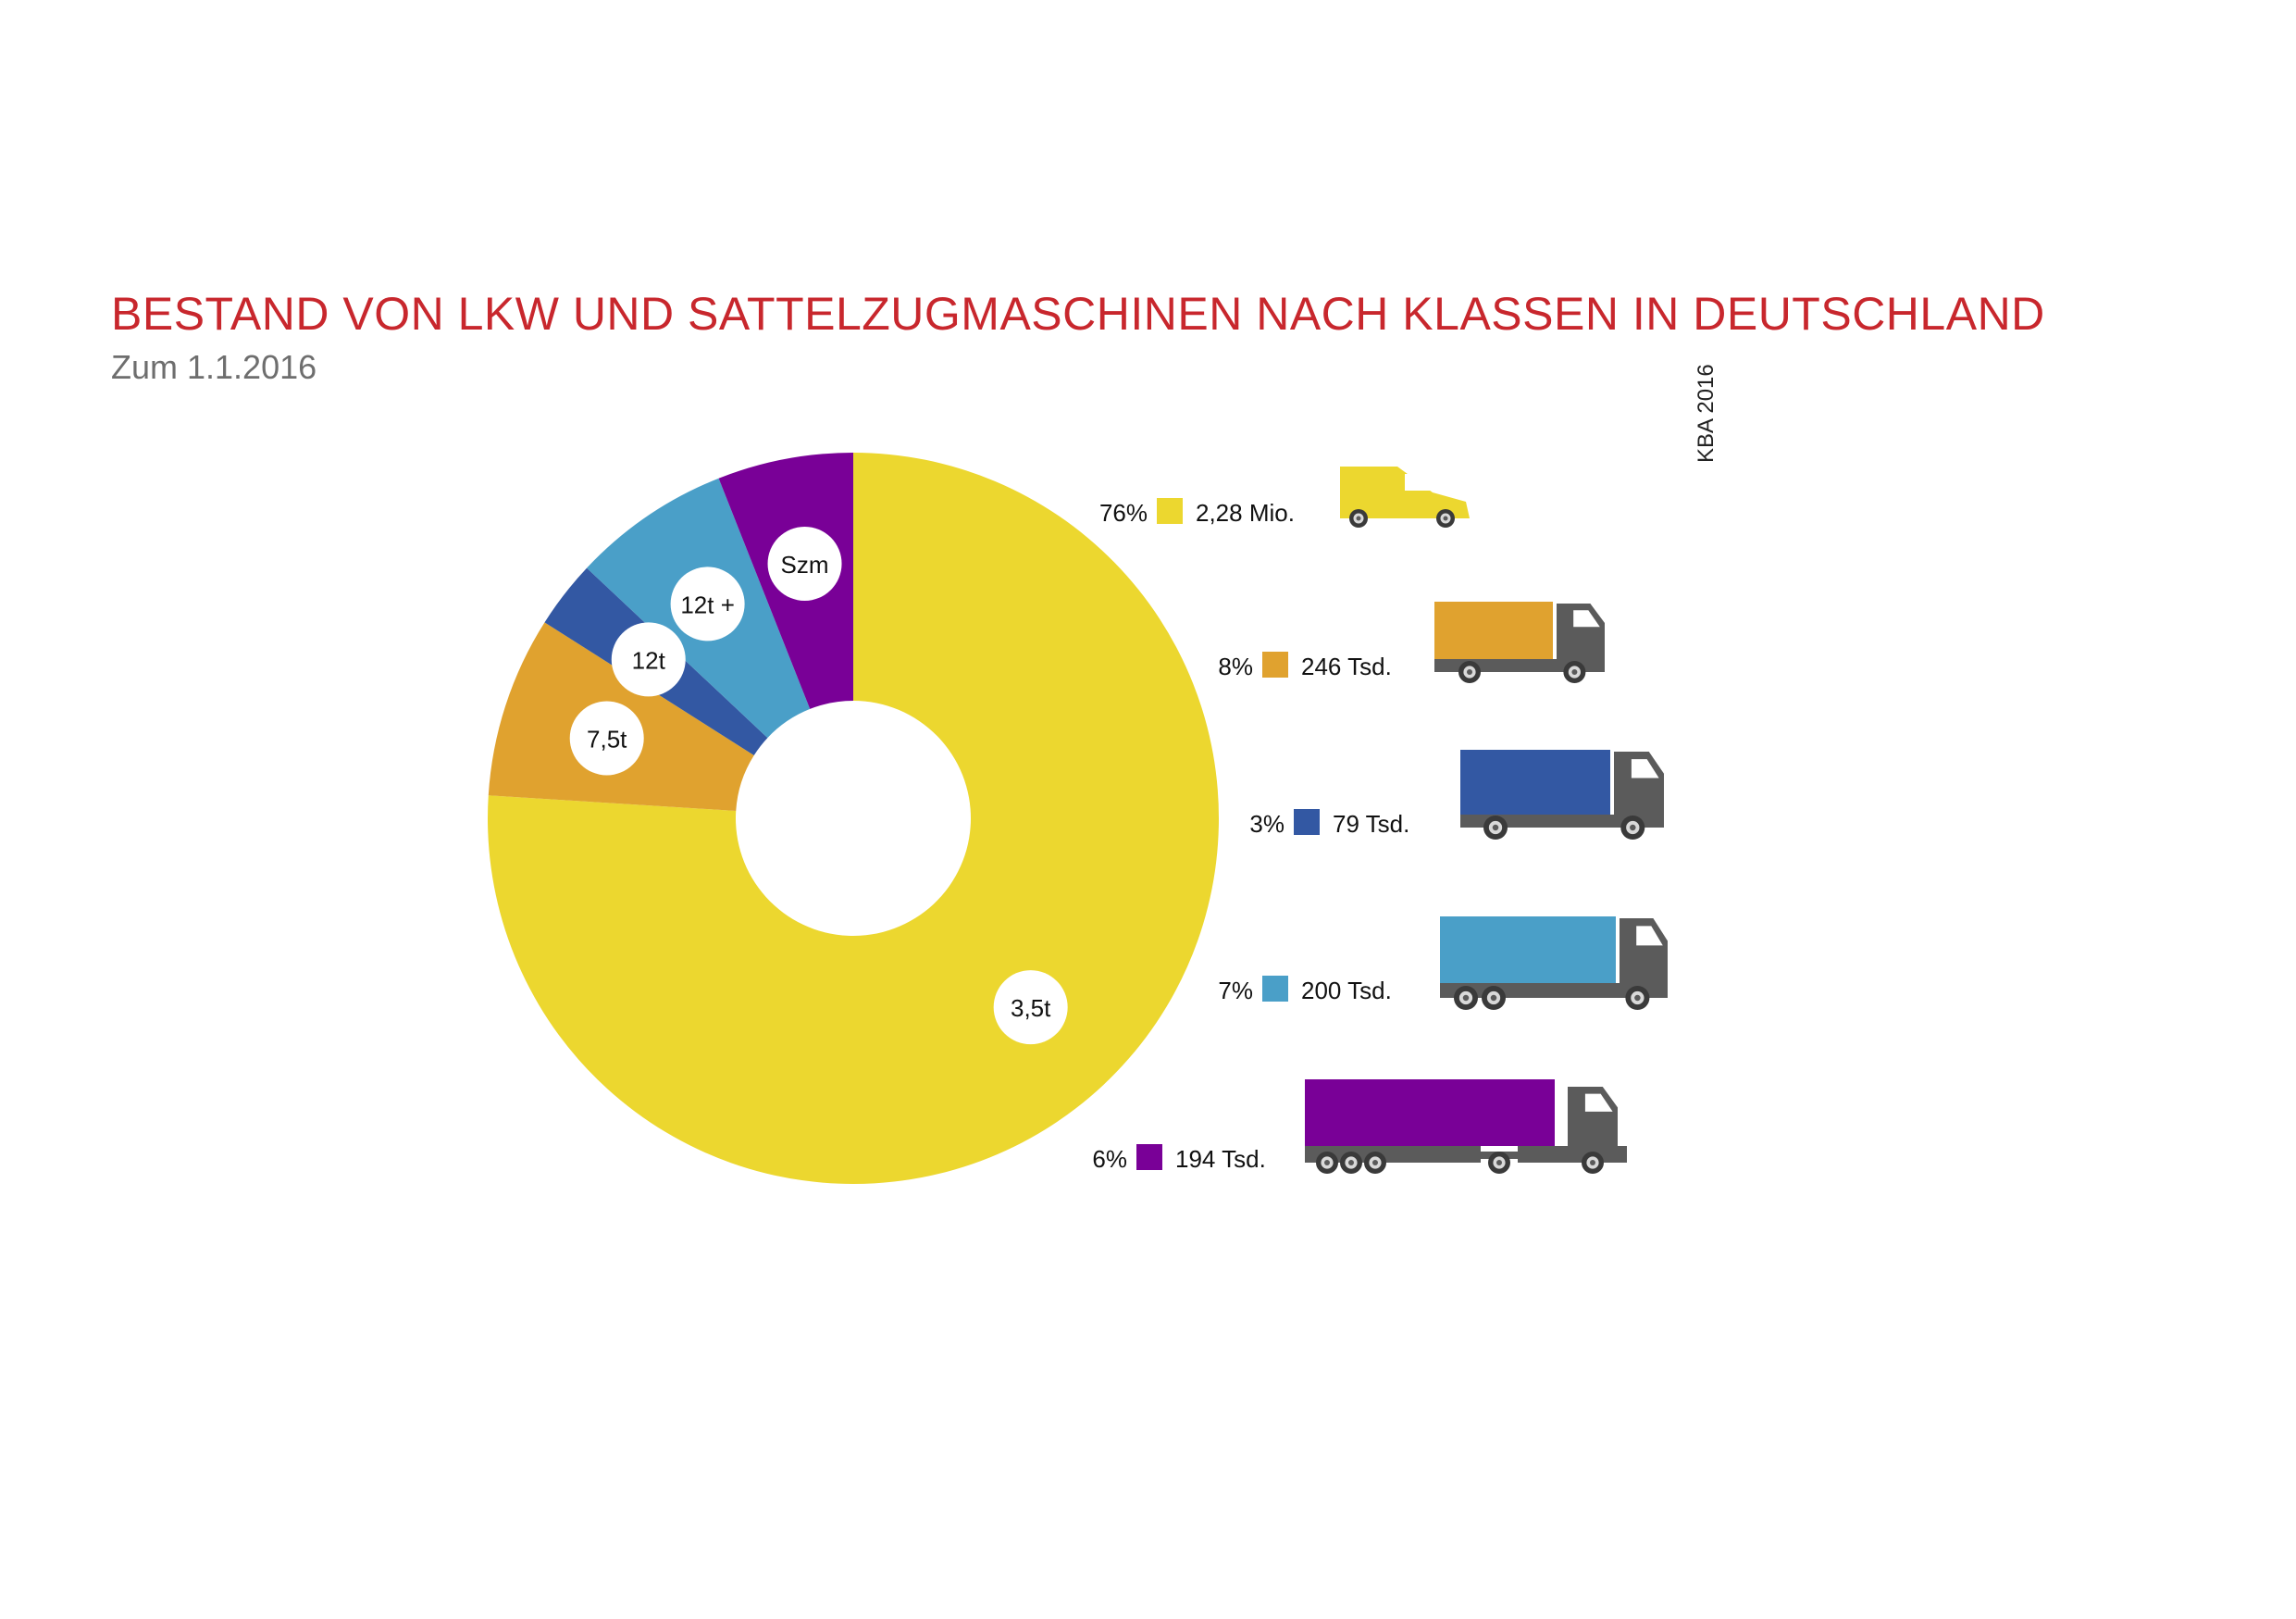 The image size is (2296, 1619). Describe the element at coordinates (214, 367) in the screenshot. I see `chart-subtitle: Zum 1.1.2016` at that location.